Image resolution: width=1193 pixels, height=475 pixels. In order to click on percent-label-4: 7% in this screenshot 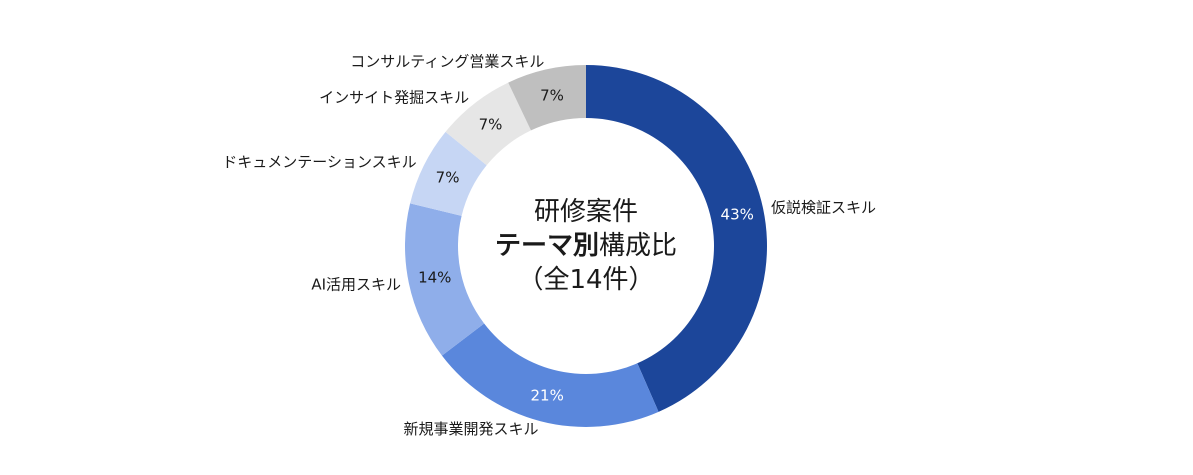, I will do `click(448, 177)`.